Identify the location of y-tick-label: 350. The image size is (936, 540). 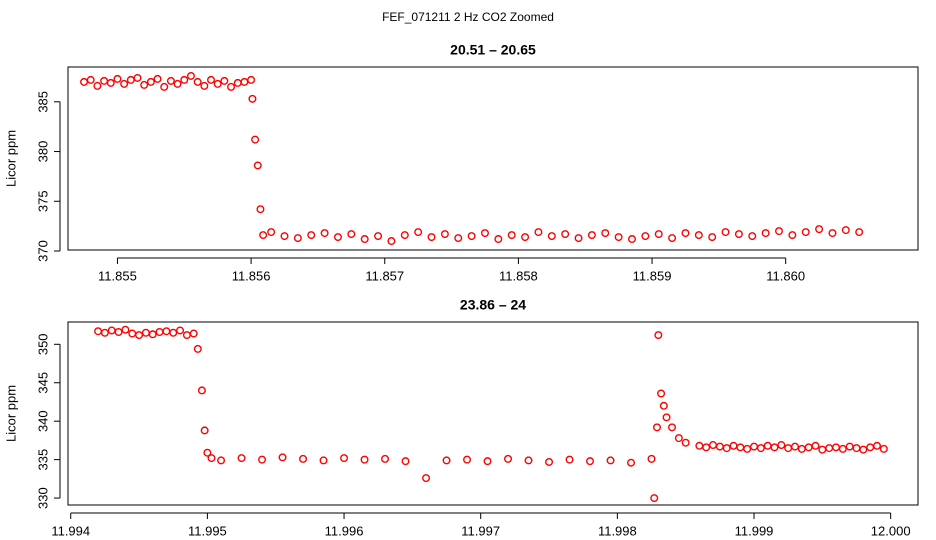
(42, 344).